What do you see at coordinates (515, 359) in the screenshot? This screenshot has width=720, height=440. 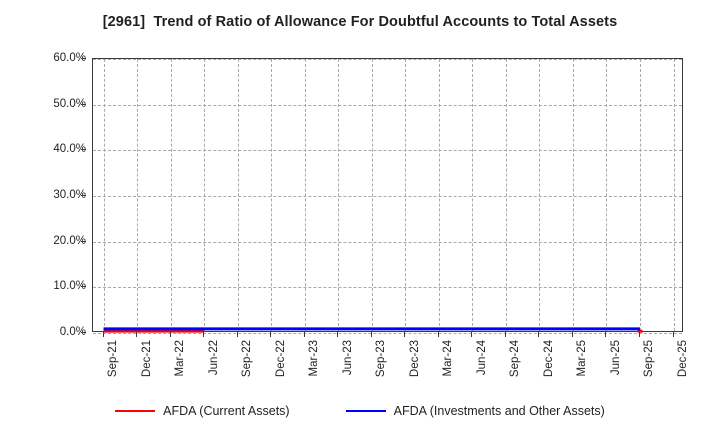 I see `x-axis-tick-label: Sep-24` at bounding box center [515, 359].